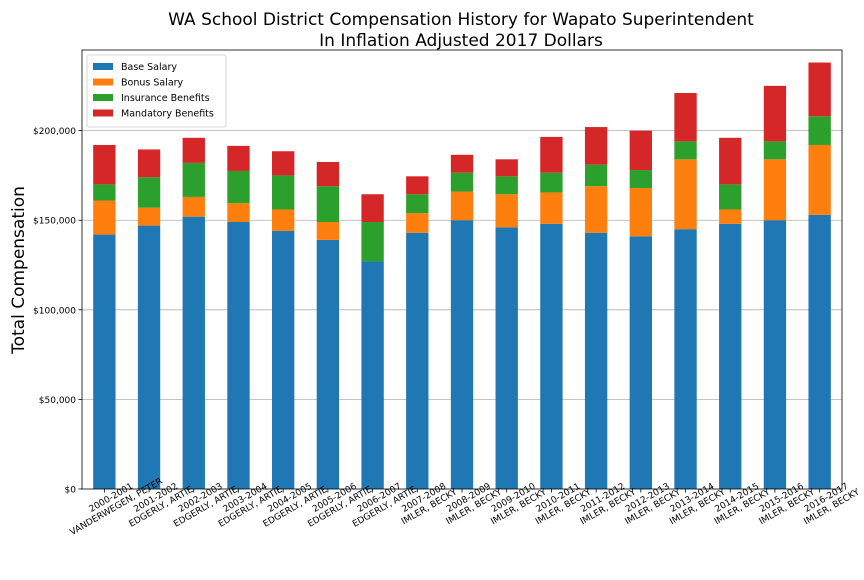 The height and width of the screenshot is (580, 864). What do you see at coordinates (152, 83) in the screenshot?
I see `legend-label: Bonus Salary` at bounding box center [152, 83].